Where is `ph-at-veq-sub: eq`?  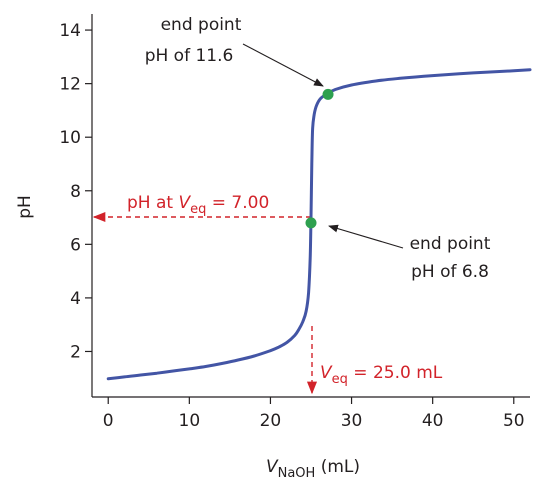
ph-at-veq-sub: eq is located at coordinates (198, 209).